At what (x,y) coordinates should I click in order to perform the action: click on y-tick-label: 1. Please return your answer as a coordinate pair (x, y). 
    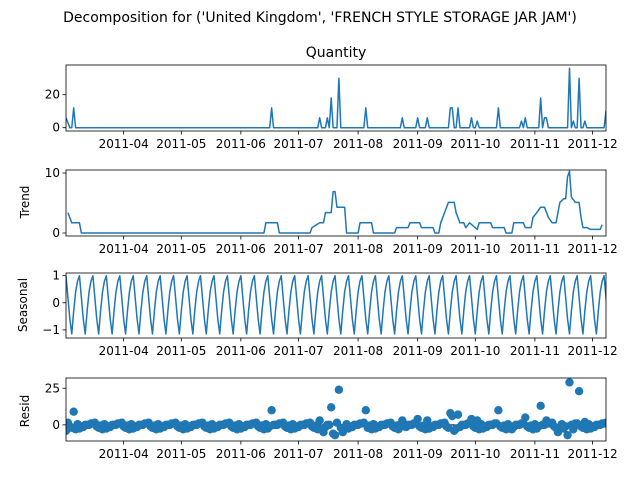
    Looking at the image, I should click on (56, 276).